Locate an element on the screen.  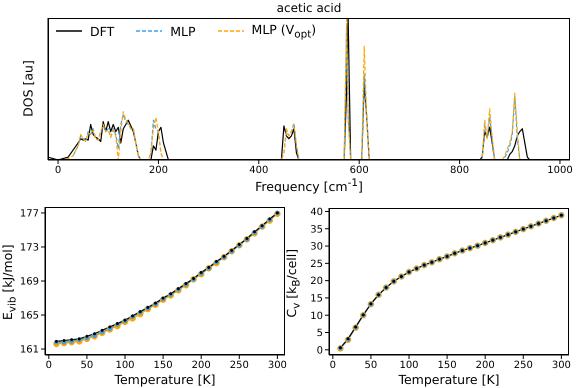
x-tick-label: 1000 is located at coordinates (560, 170).